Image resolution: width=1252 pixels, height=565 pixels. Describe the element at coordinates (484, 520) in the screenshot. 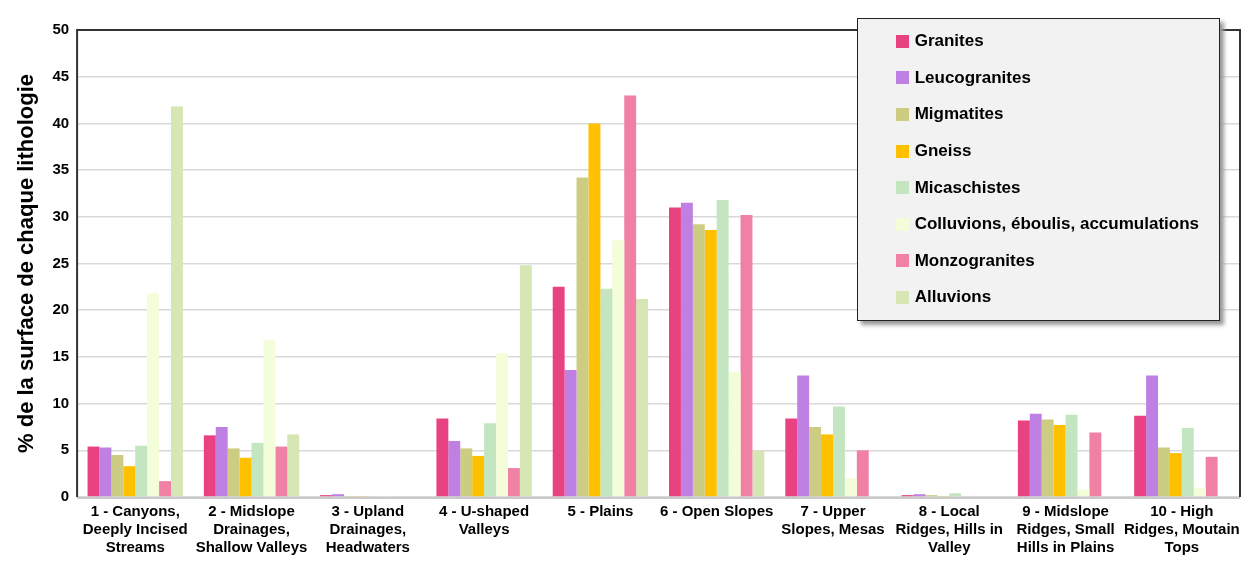

I see `x-tick-label: 4 - U-shaped Valleys` at that location.